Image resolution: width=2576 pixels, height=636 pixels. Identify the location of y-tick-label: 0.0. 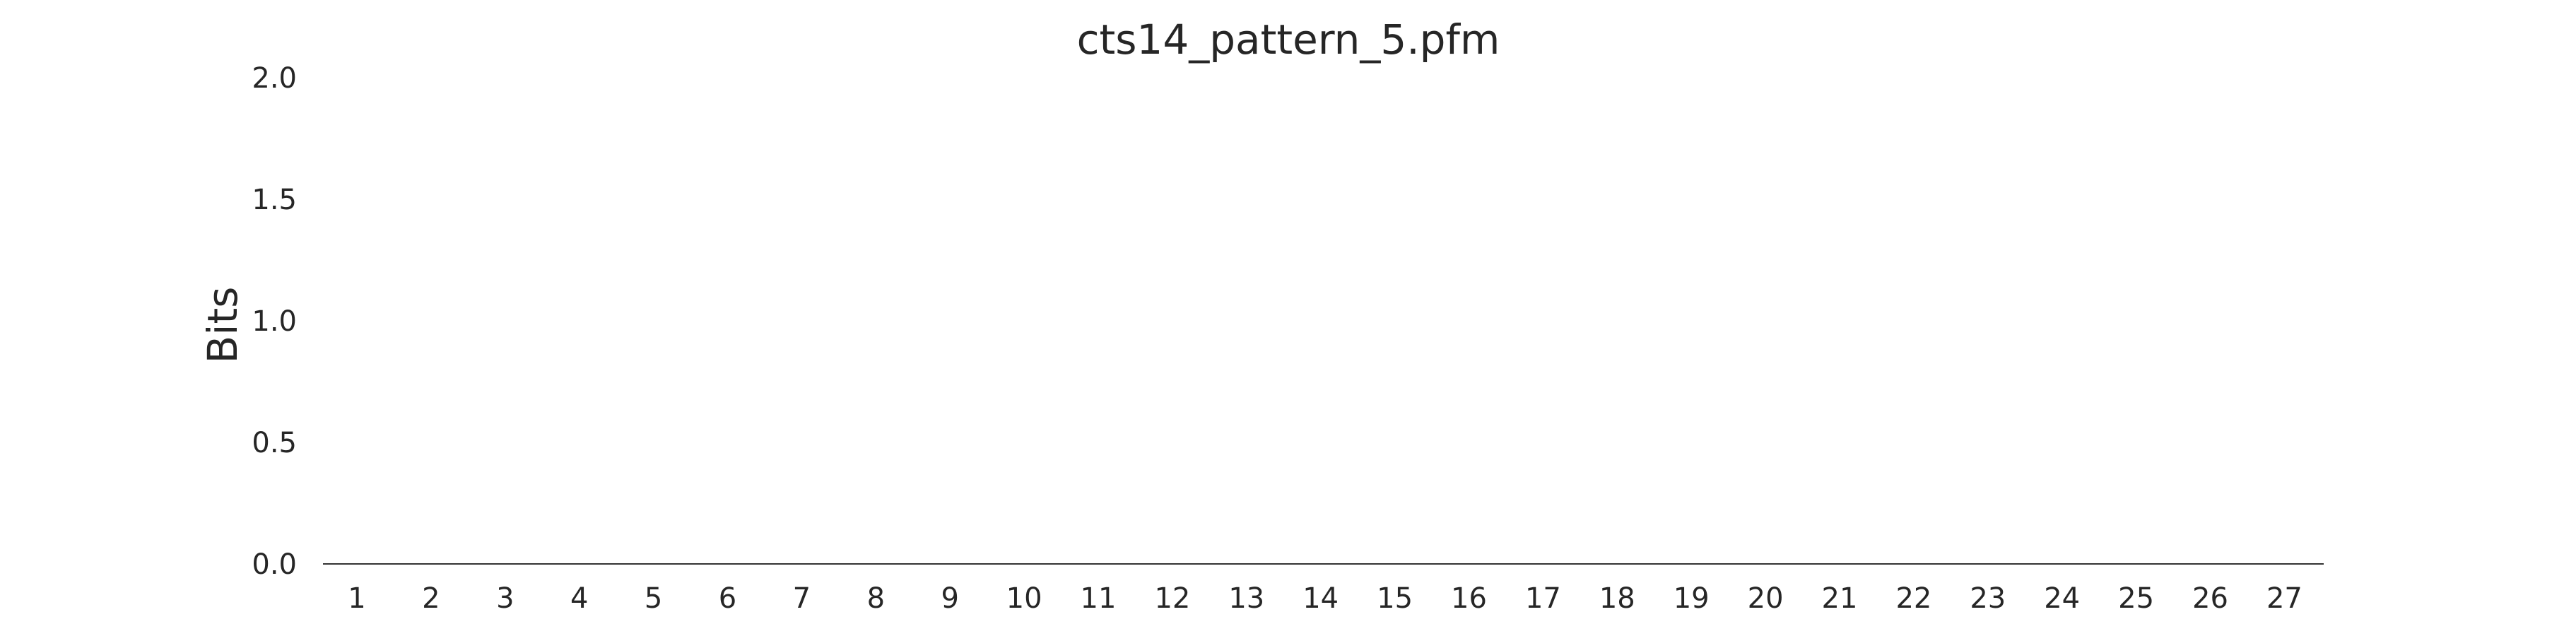
(274, 564).